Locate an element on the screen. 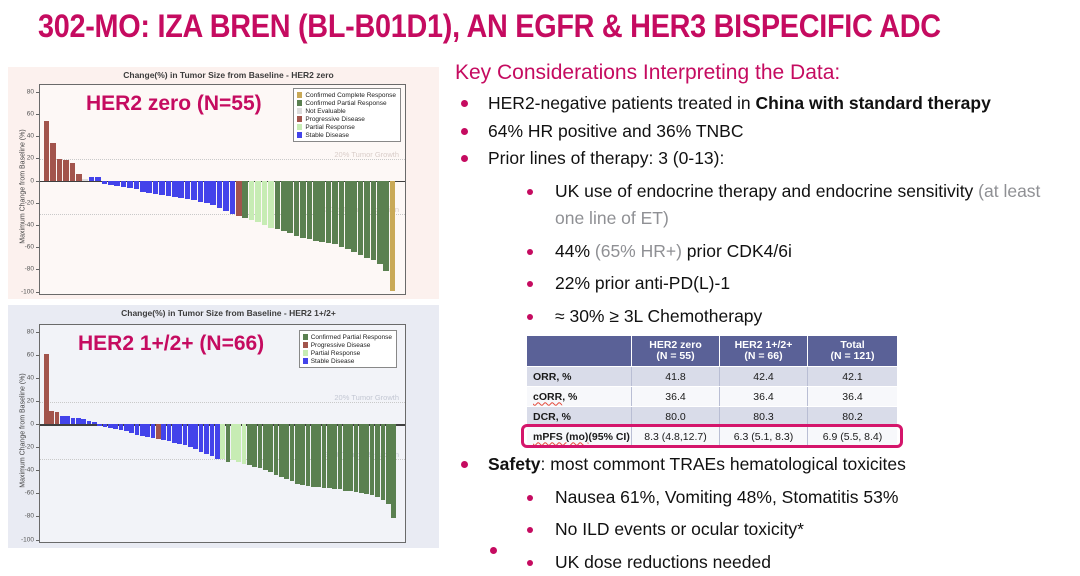 This screenshot has height=576, width=1080. y-tick-label: 60 is located at coordinates (30, 355).